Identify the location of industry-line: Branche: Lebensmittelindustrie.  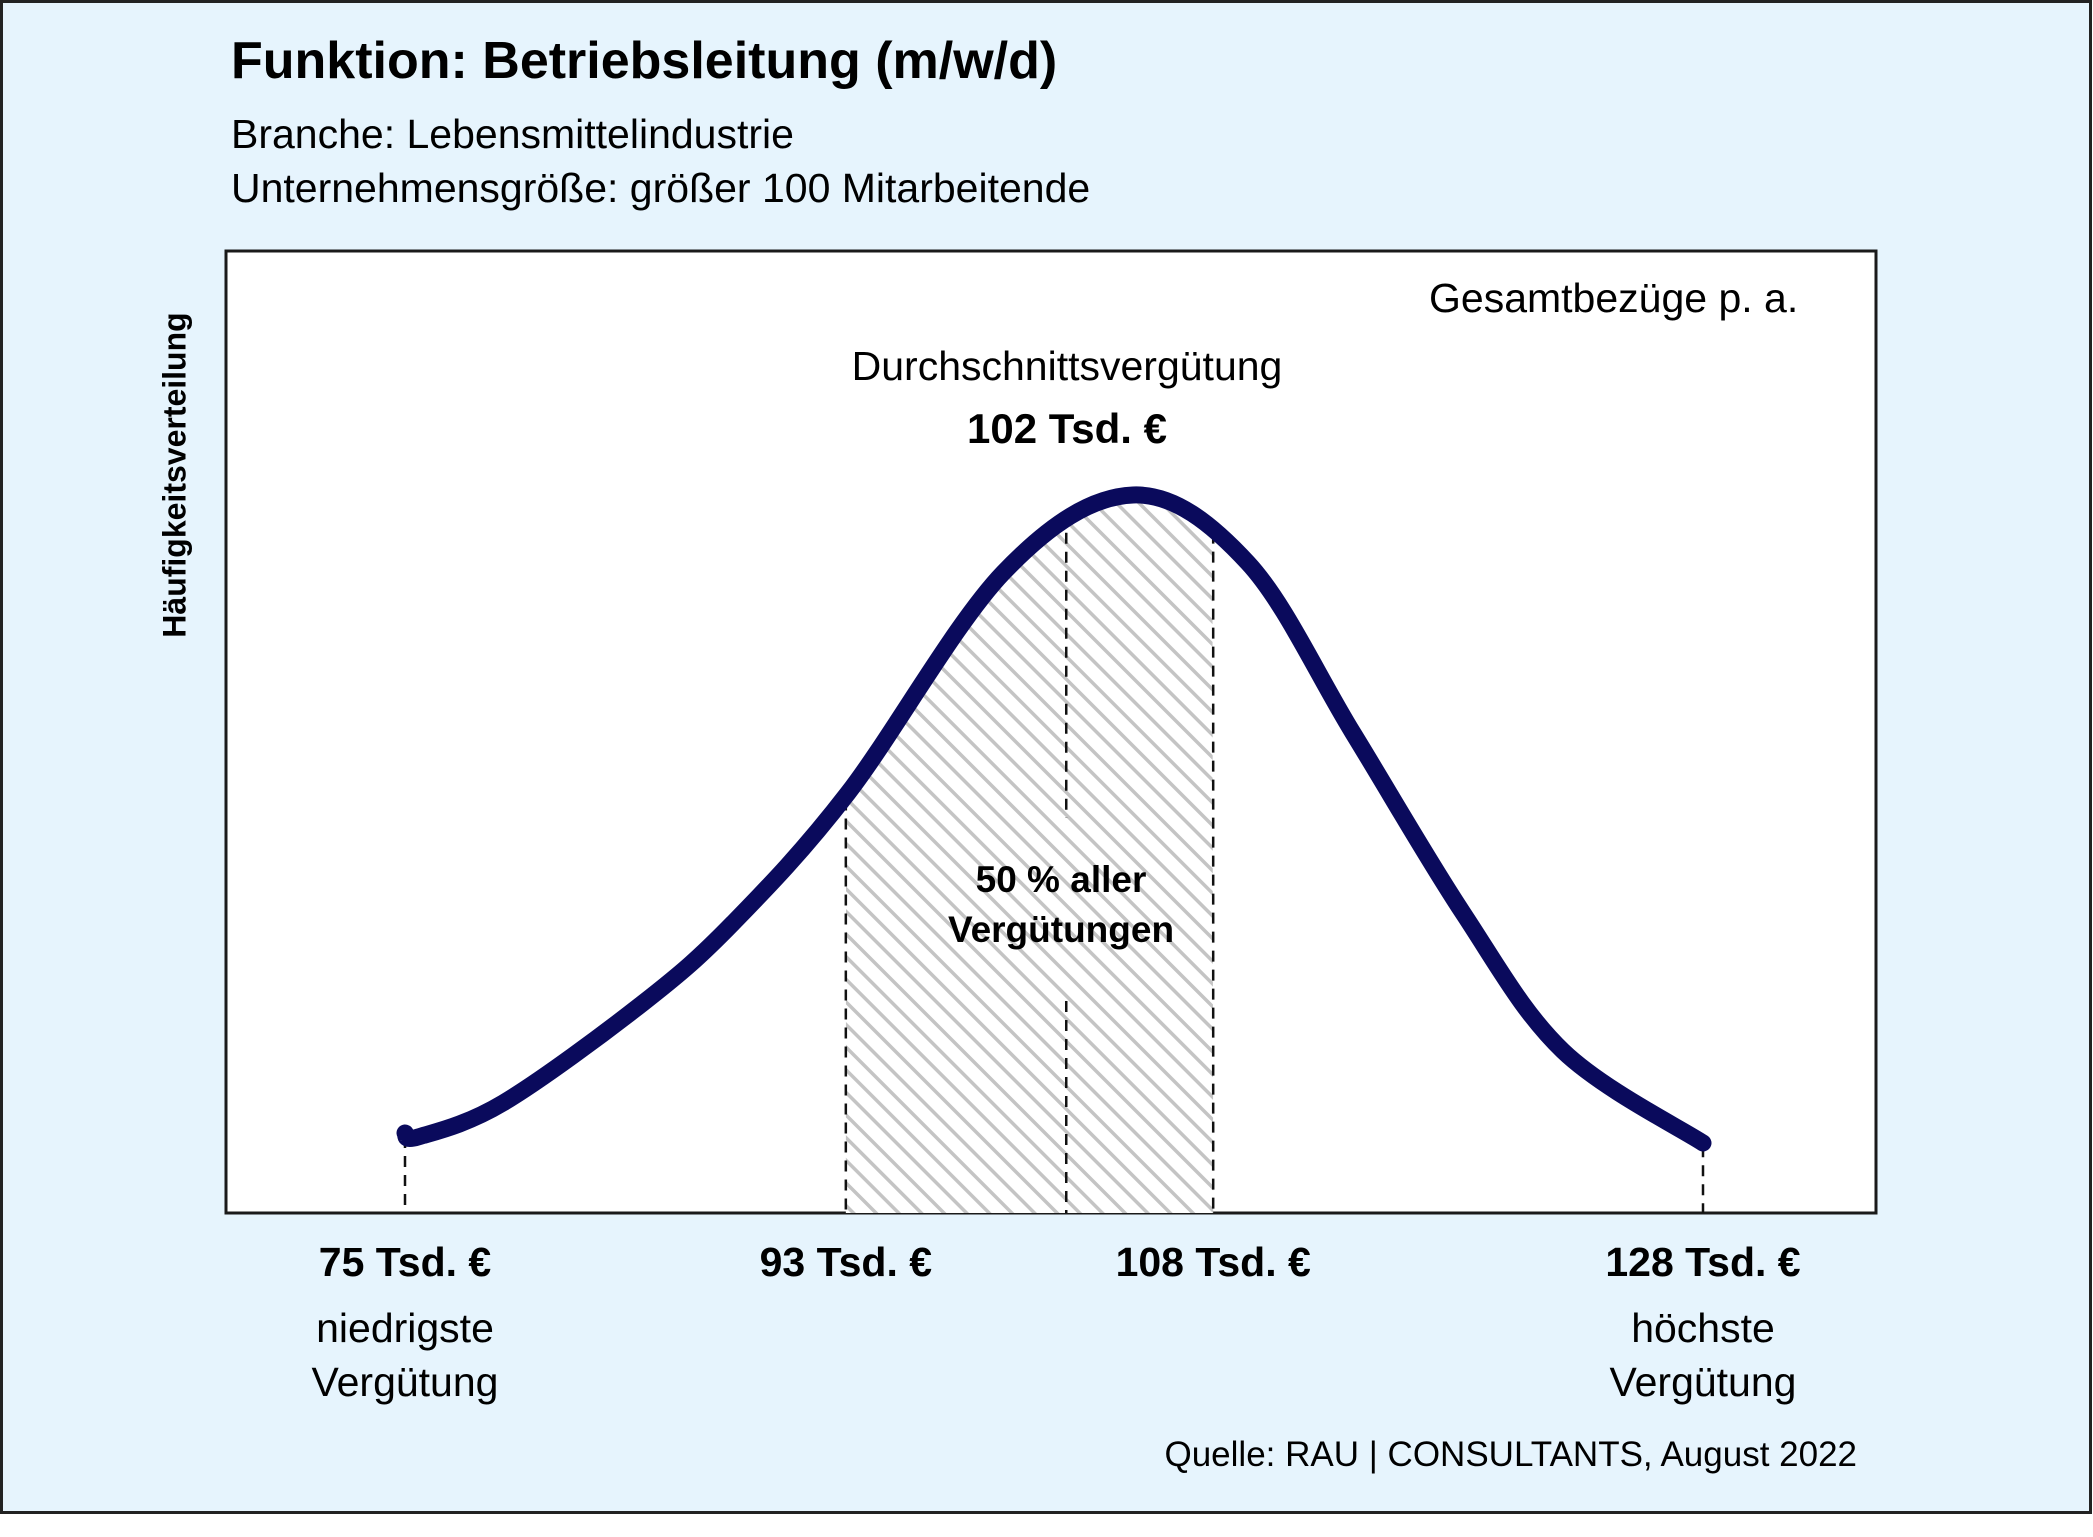
(512, 134).